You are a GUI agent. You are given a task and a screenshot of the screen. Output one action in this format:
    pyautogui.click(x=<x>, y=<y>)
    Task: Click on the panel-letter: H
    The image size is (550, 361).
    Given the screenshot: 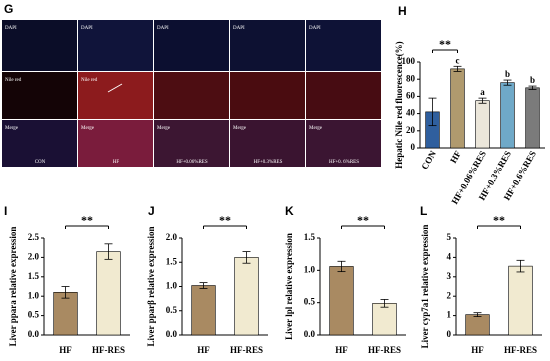 What is the action you would take?
    pyautogui.click(x=402, y=11)
    